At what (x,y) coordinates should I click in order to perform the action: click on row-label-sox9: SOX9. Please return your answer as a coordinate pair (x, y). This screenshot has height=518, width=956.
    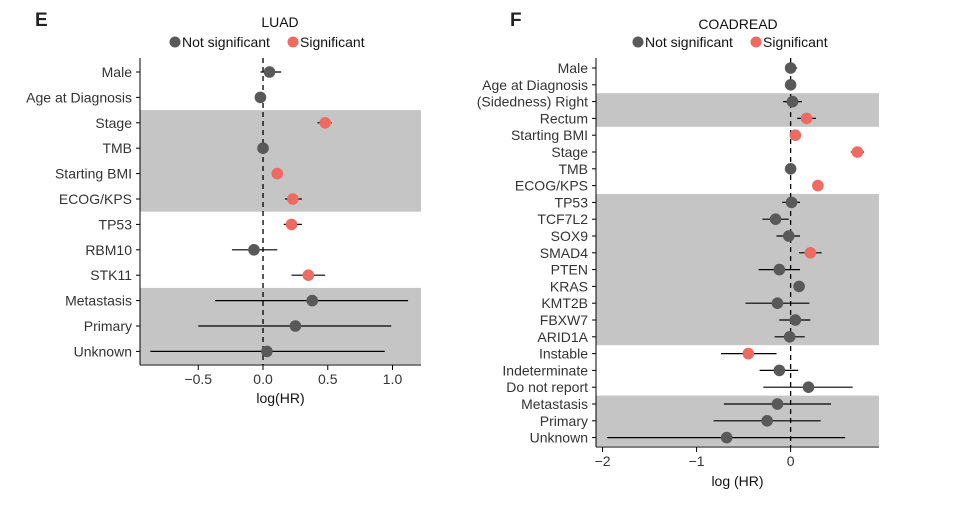
    Looking at the image, I should click on (570, 236).